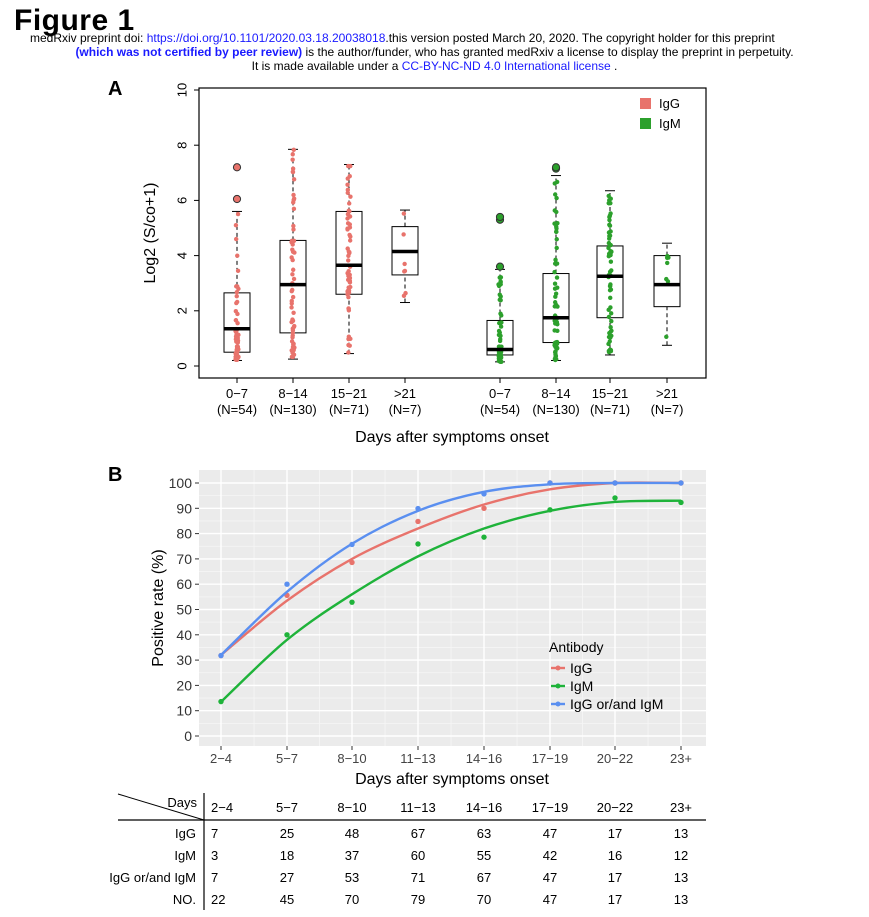 The image size is (869, 917). What do you see at coordinates (182, 310) in the screenshot?
I see `y-tick-label: 2` at bounding box center [182, 310].